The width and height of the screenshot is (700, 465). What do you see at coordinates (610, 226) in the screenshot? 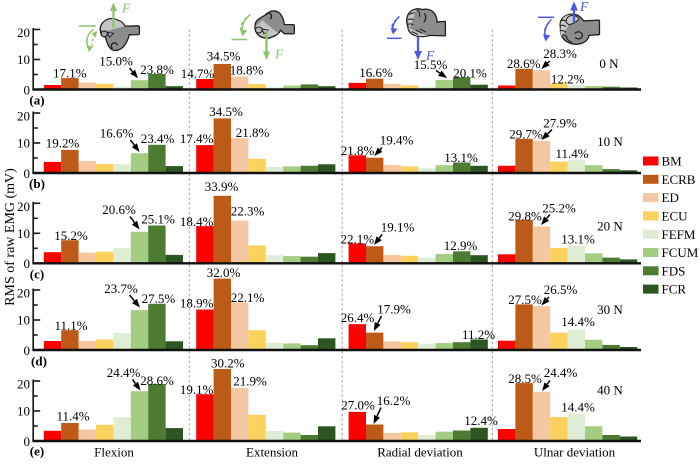
I see `svg-text: 20 N` at bounding box center [610, 226].